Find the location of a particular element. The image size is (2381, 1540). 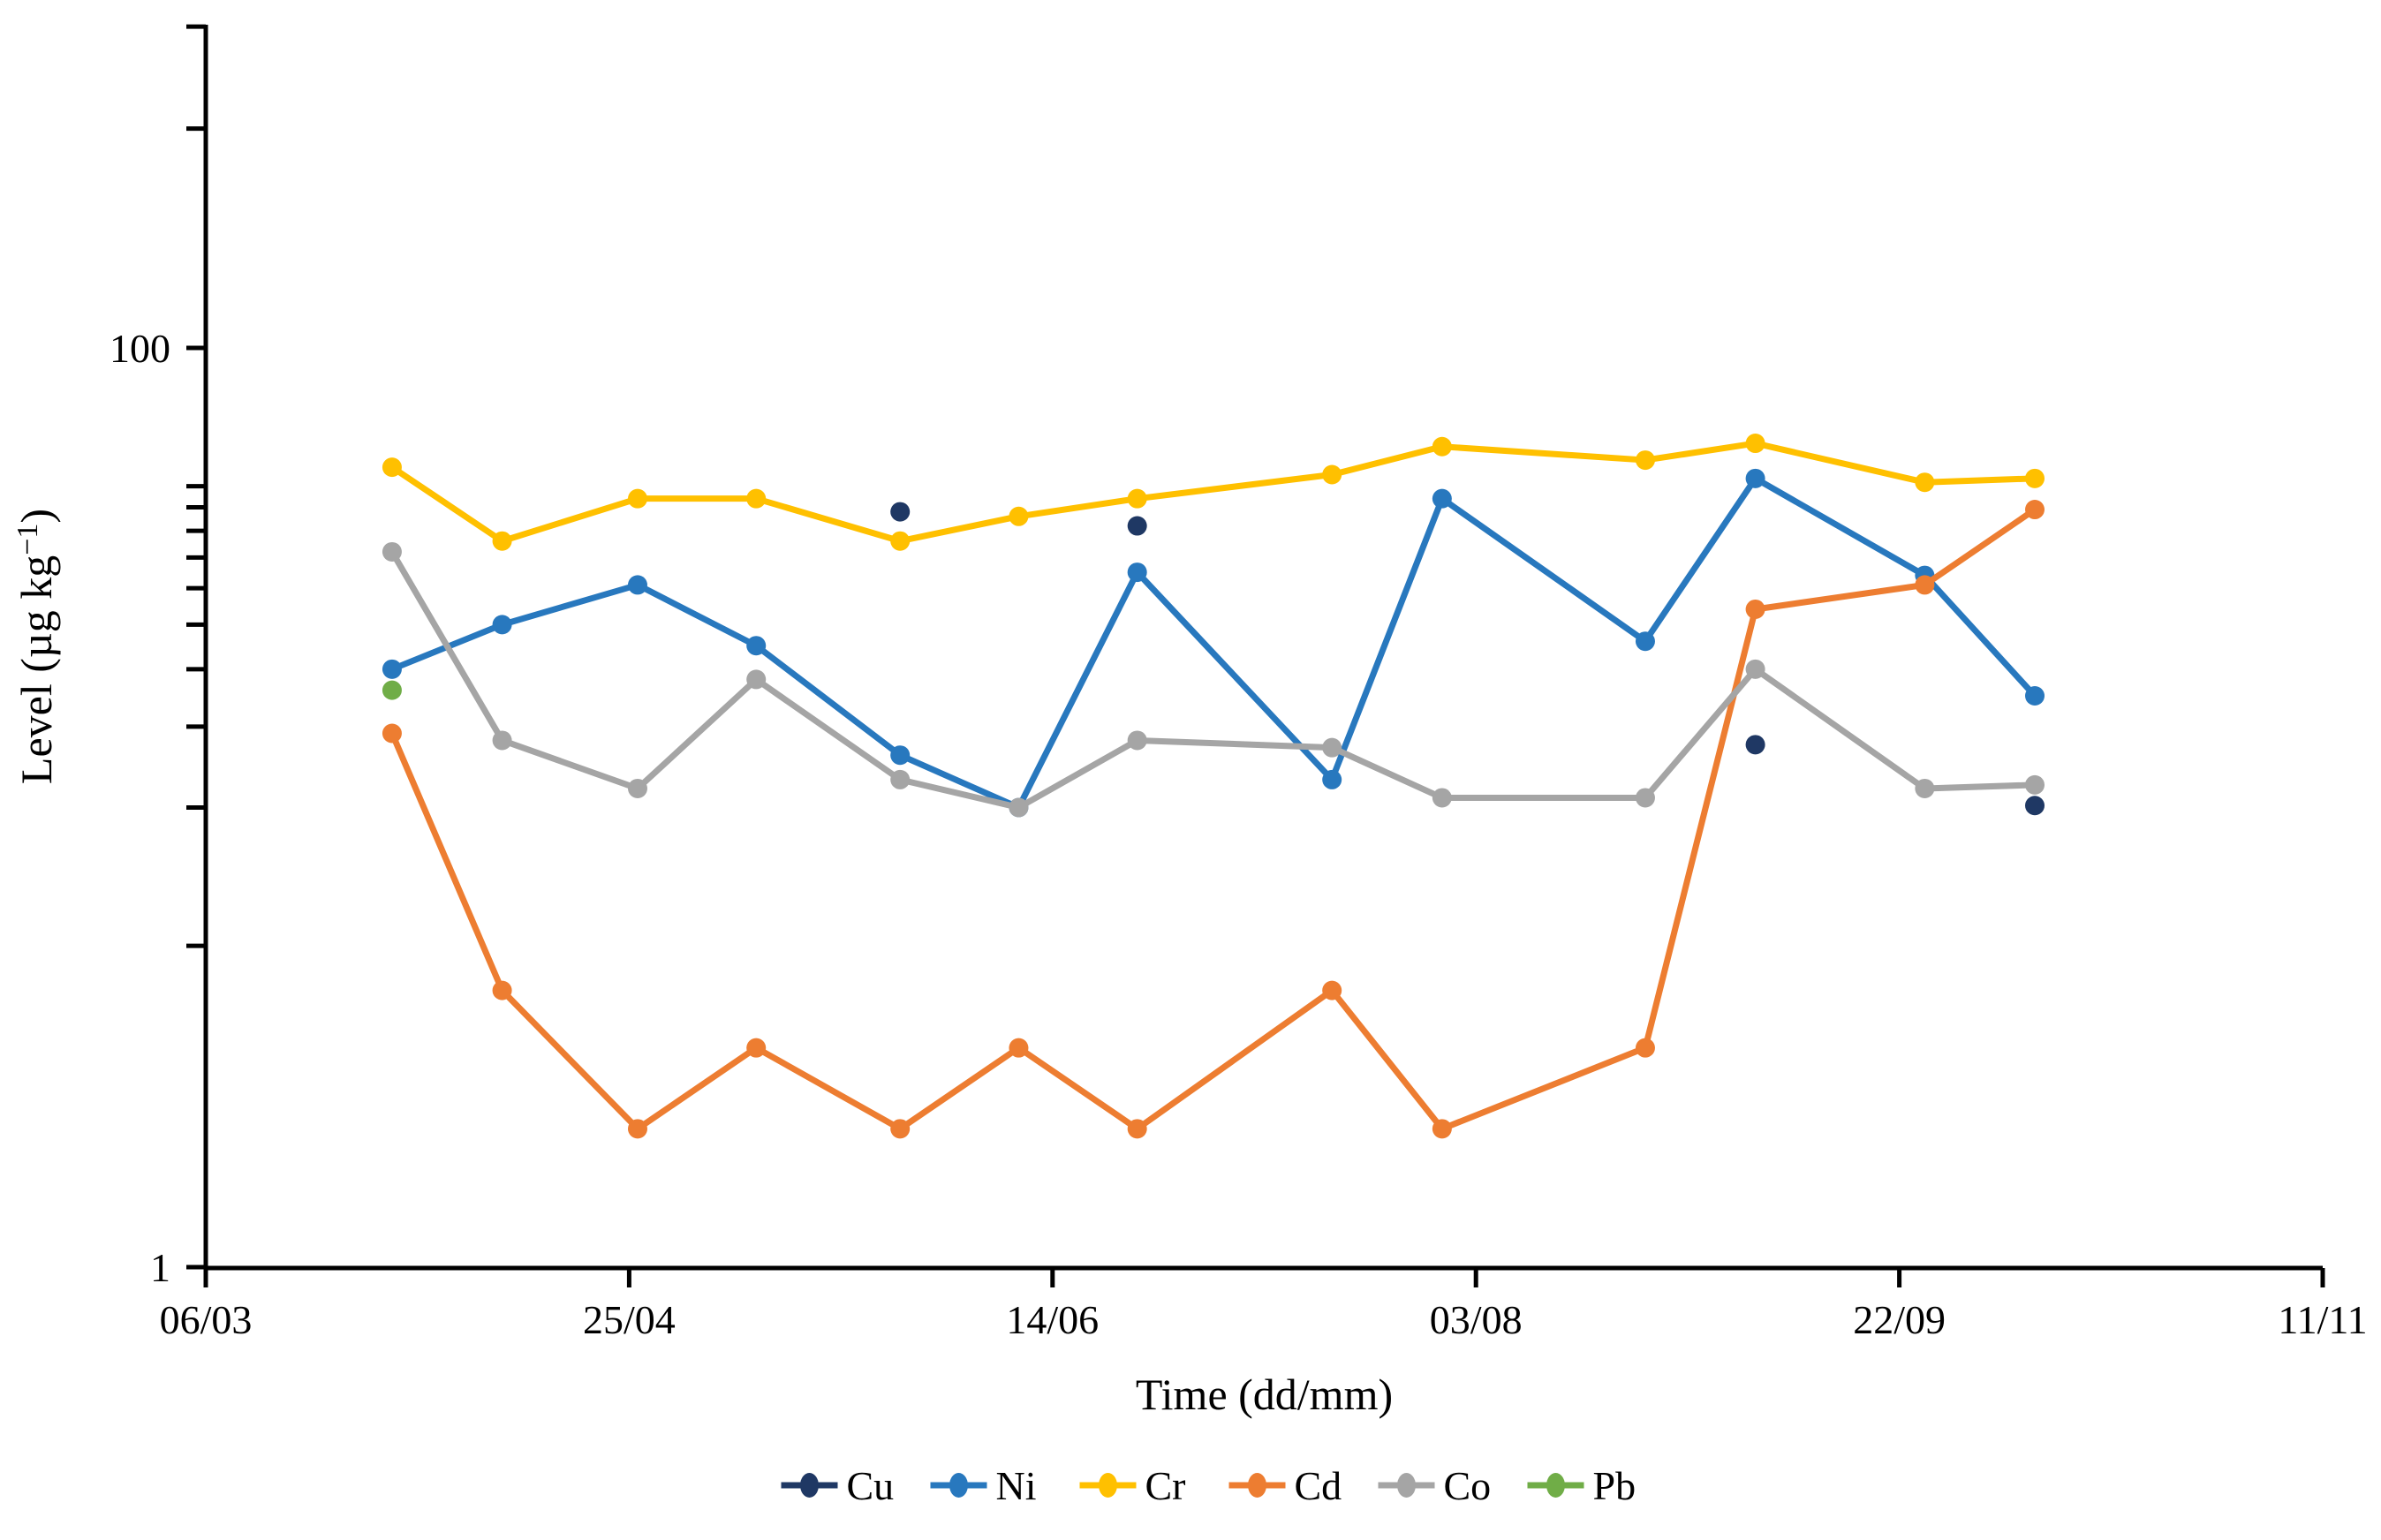

x-axis-title: Time (dd/mm) is located at coordinates (1264, 1394).